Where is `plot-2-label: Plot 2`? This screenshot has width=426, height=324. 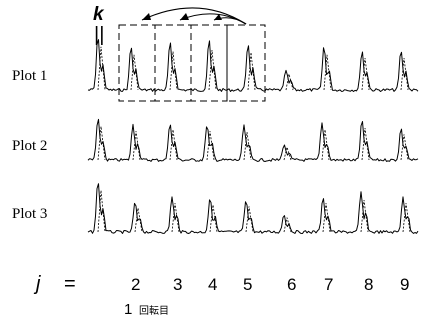 plot-2-label: Plot 2 is located at coordinates (29, 146).